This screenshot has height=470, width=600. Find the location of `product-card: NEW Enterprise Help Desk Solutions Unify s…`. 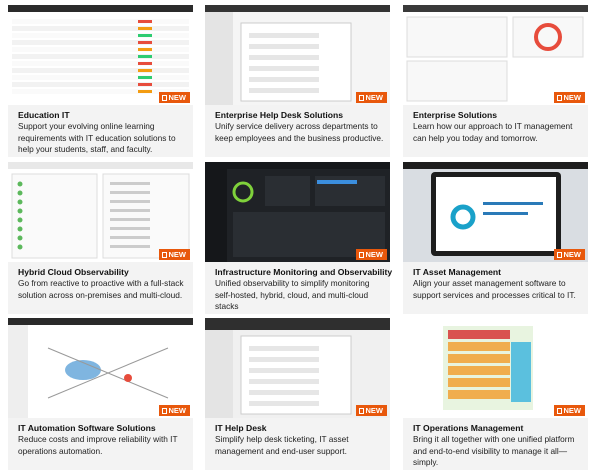

product-card: NEW Enterprise Help Desk Solutions Unify s… is located at coordinates (297, 81).